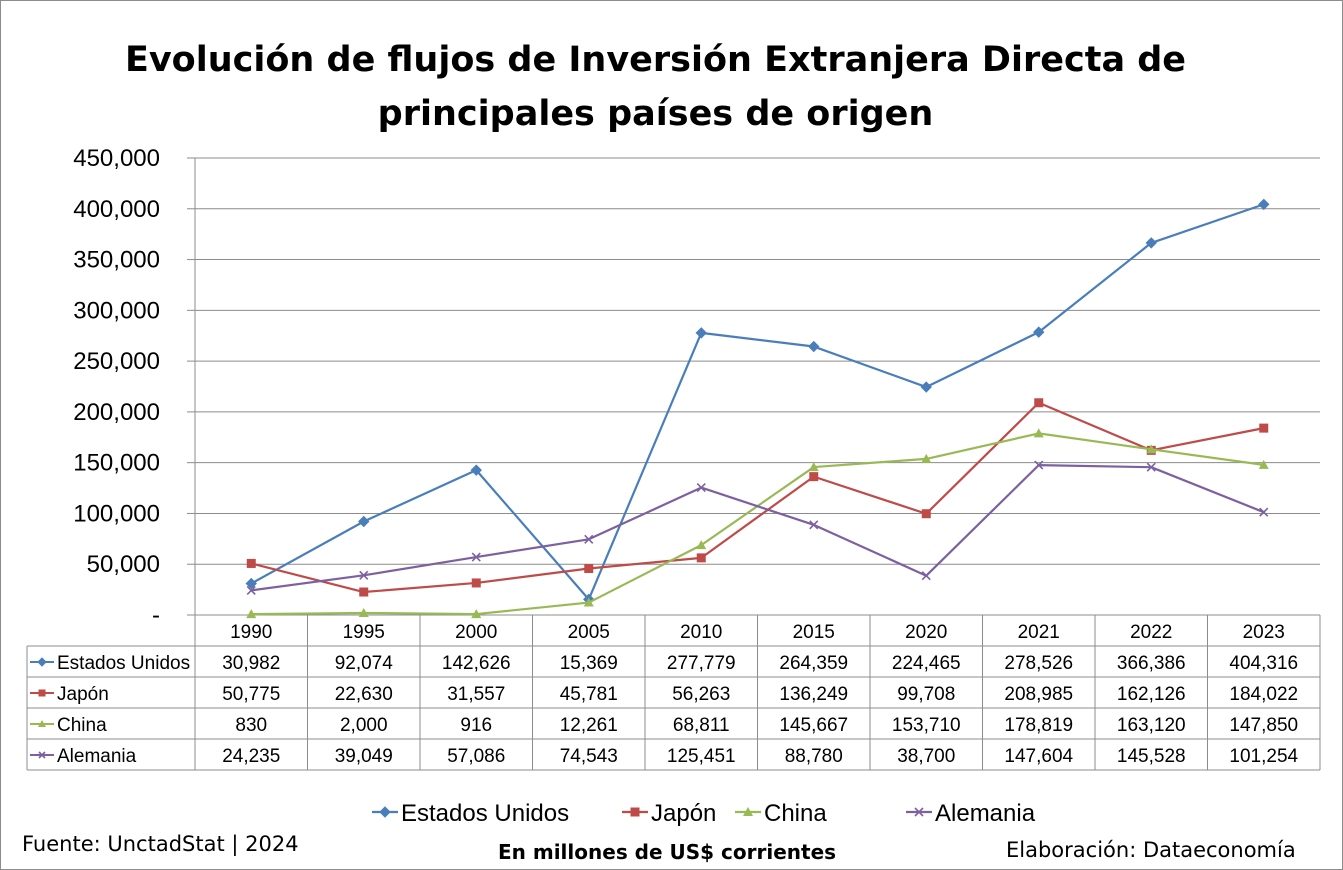 Image resolution: width=1343 pixels, height=870 pixels. Describe the element at coordinates (814, 632) in the screenshot. I see `x-tick-label: 2015` at that location.